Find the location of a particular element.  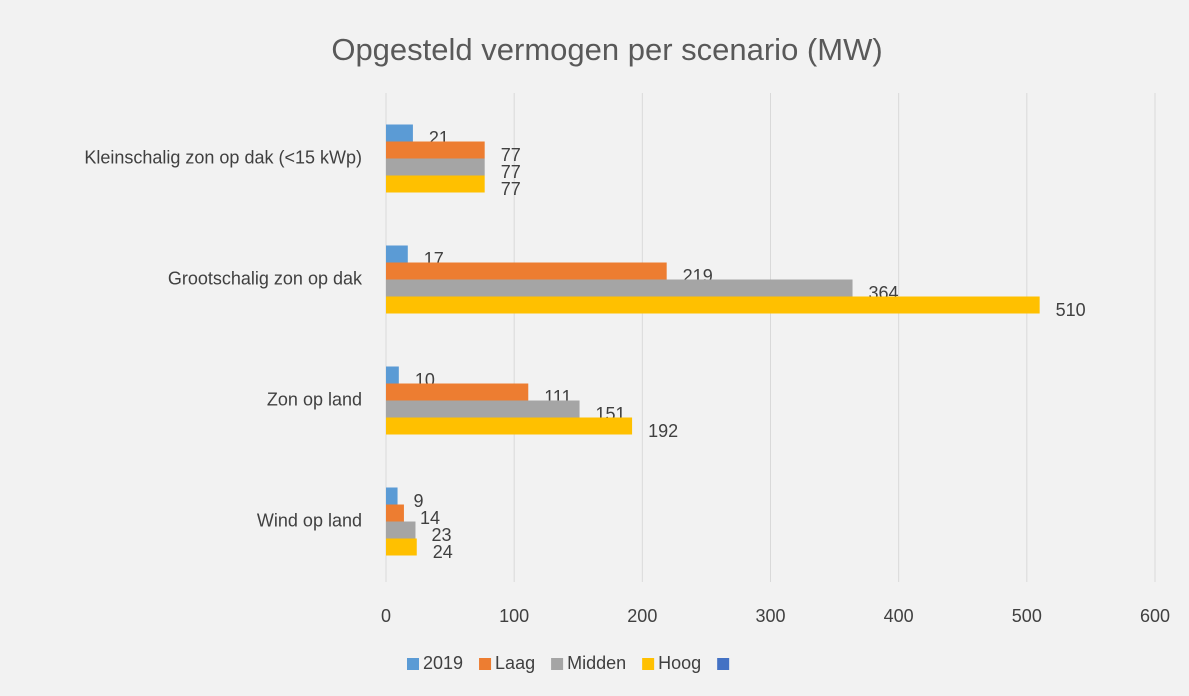

chart-title: Opgesteld vermogen per scenario (MW) is located at coordinates (606, 49).